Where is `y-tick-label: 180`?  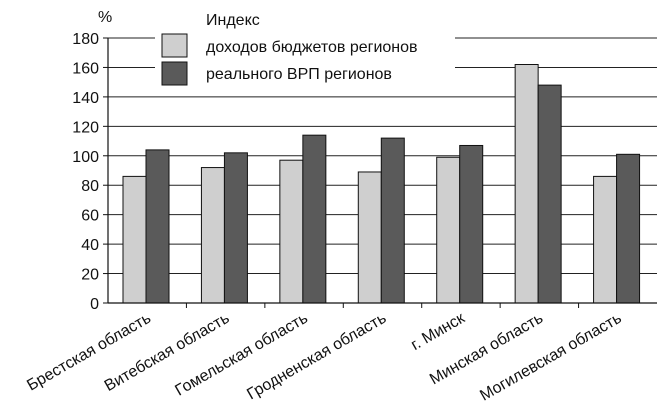
y-tick-label: 180 is located at coordinates (85, 39).